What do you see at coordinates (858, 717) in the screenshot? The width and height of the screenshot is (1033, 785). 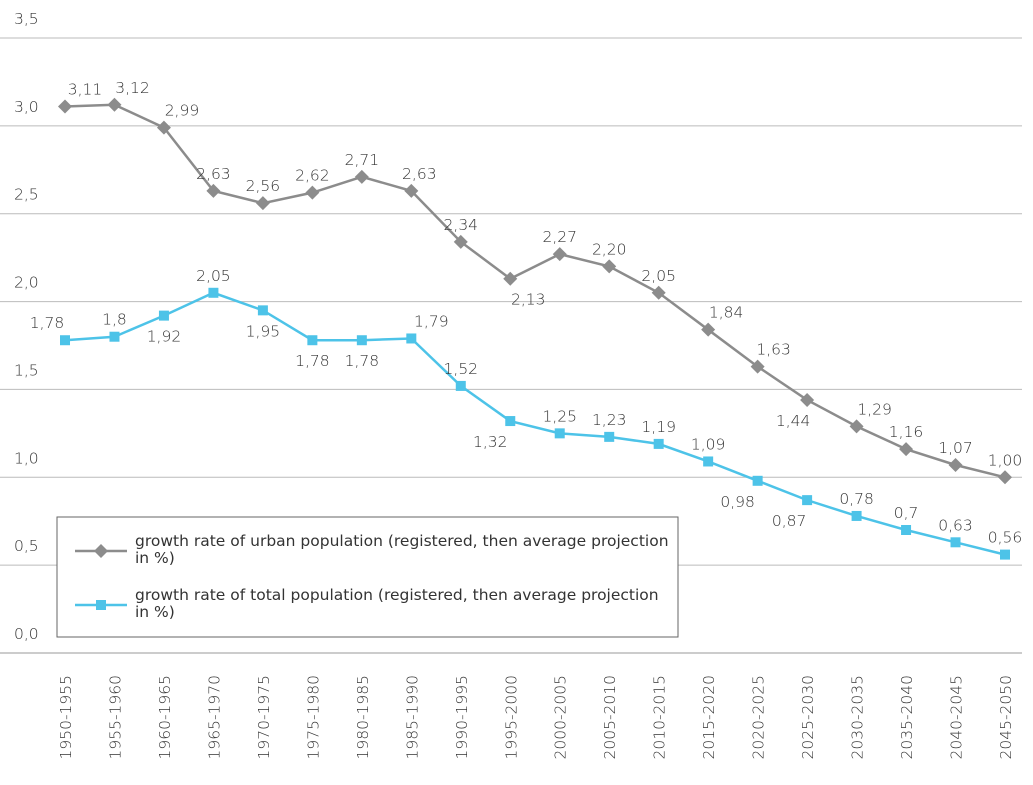 I see `x-tick-label: 2030-2035` at bounding box center [858, 717].